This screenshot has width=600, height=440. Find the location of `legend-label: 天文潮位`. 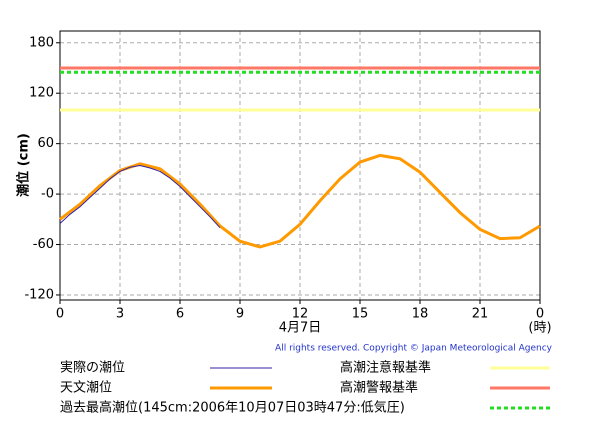

legend-label: 天文潮位 is located at coordinates (86, 388).